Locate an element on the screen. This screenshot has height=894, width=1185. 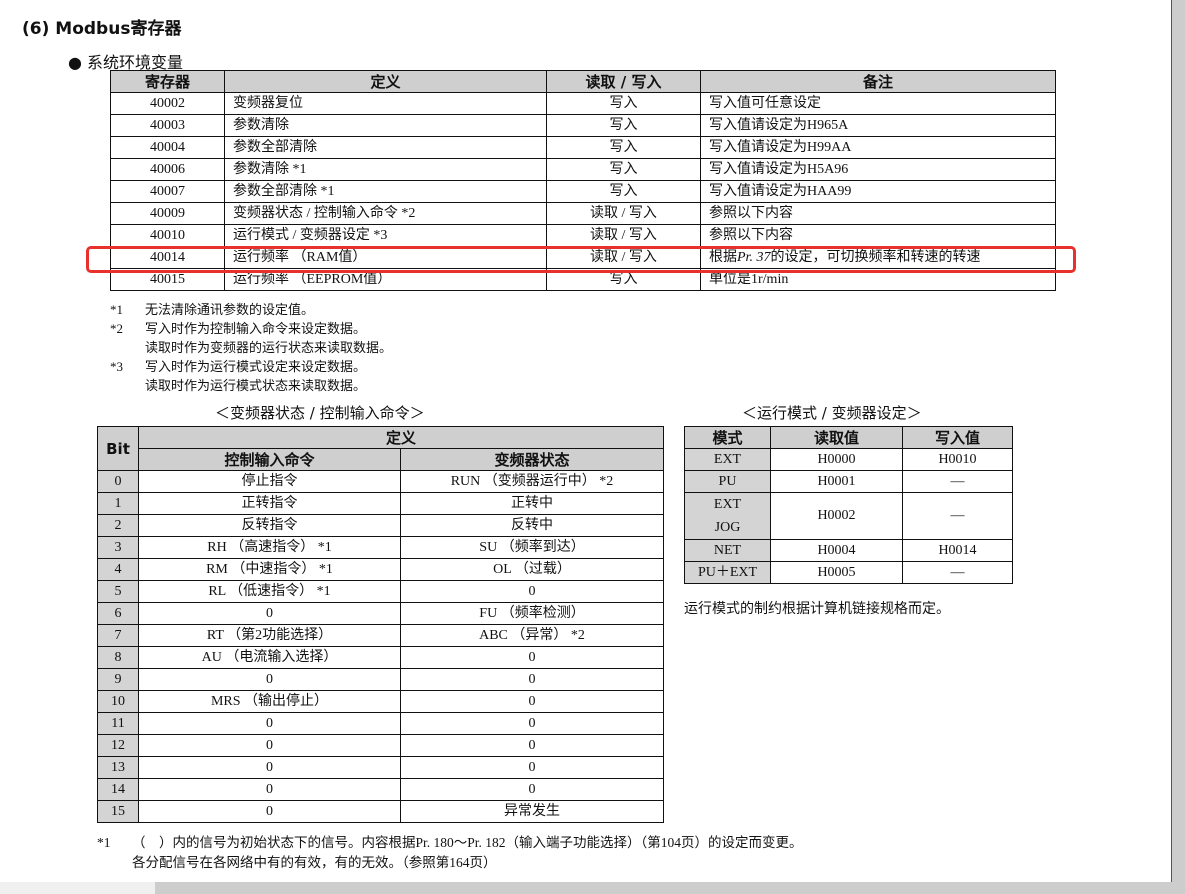
table-row: 6 0 FU （频率检测） is located at coordinates (381, 613).